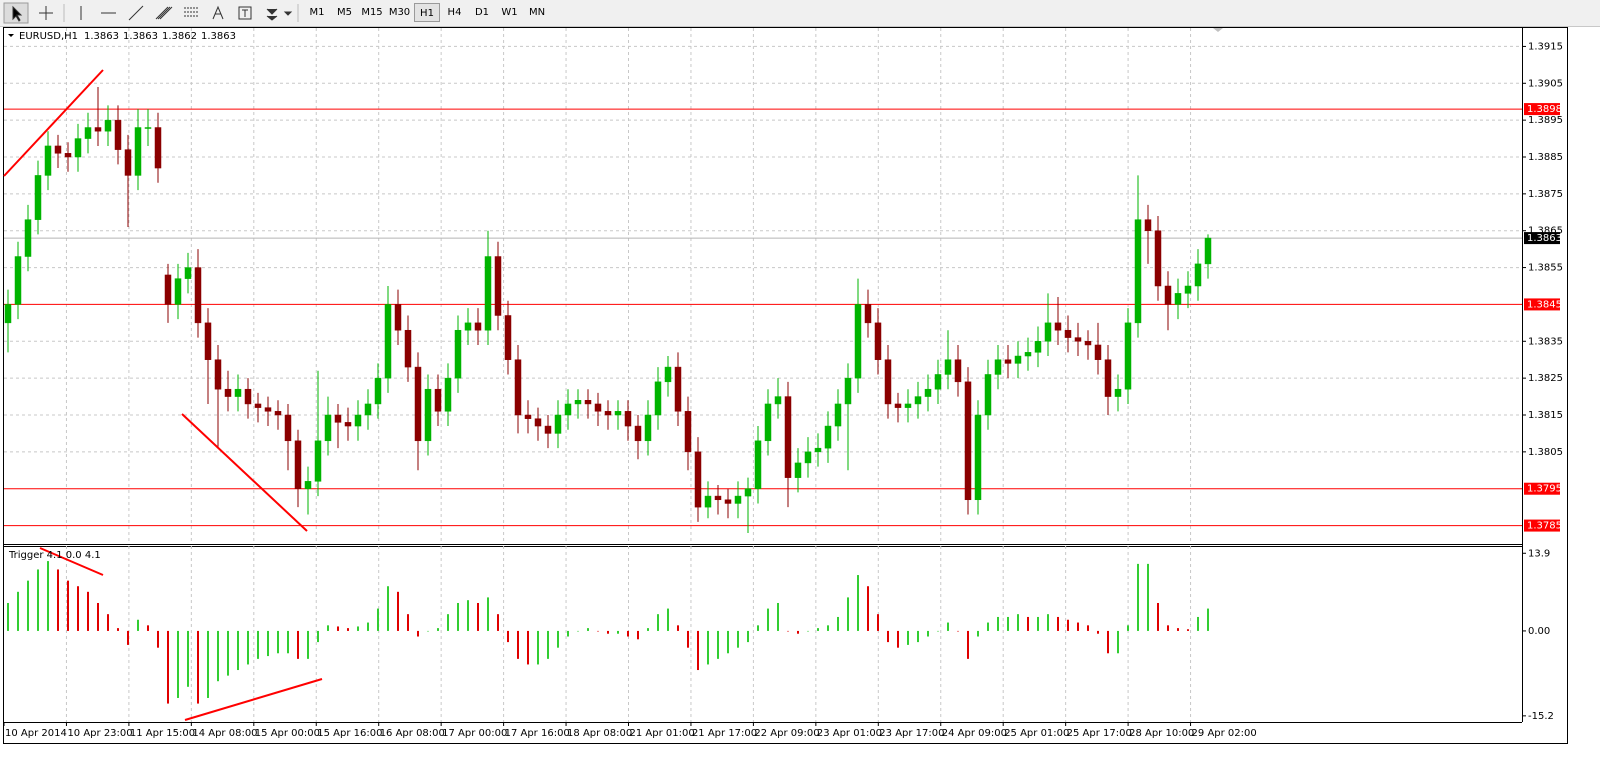 This screenshot has width=1600, height=758. Describe the element at coordinates (372, 12) in the screenshot. I see `timeframe-button: M15` at that location.